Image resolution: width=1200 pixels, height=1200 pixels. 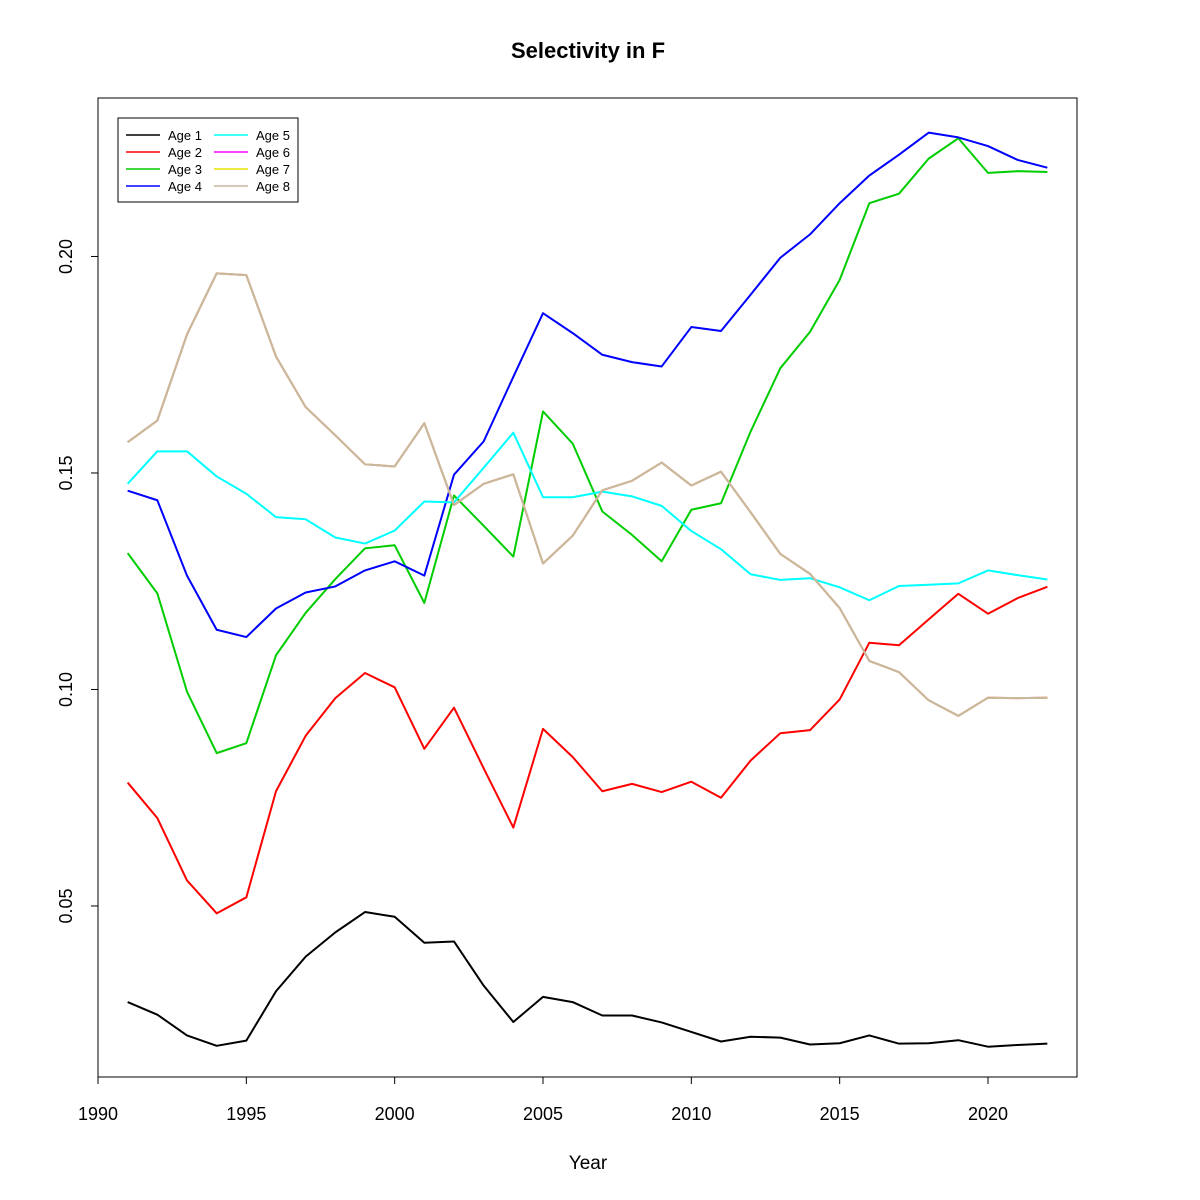 I want to click on x-tick-label: 1995, so click(x=246, y=1114).